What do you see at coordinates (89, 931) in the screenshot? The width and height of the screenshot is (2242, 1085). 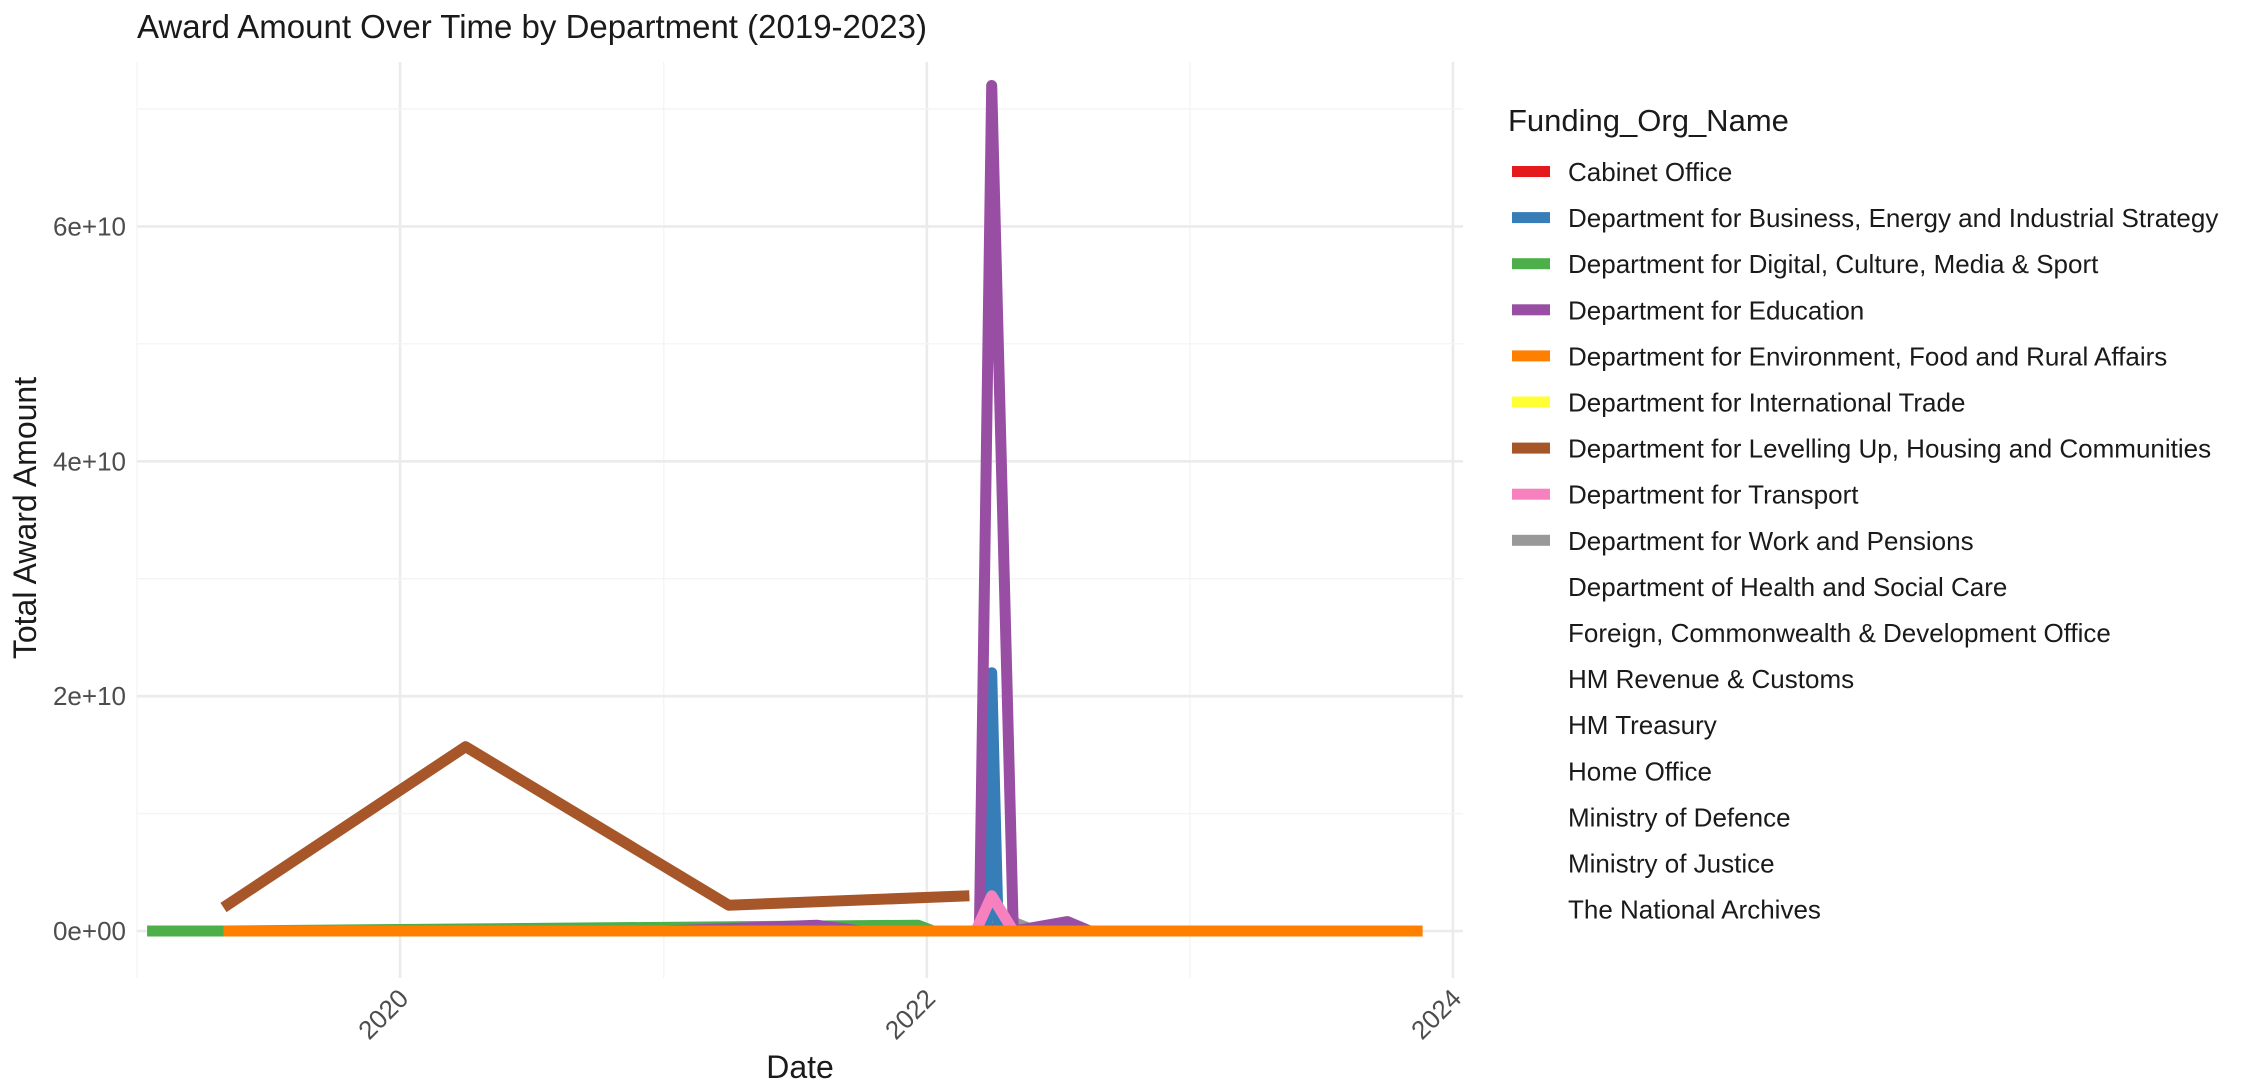 I see `y-tick-label: 0e+00` at bounding box center [89, 931].